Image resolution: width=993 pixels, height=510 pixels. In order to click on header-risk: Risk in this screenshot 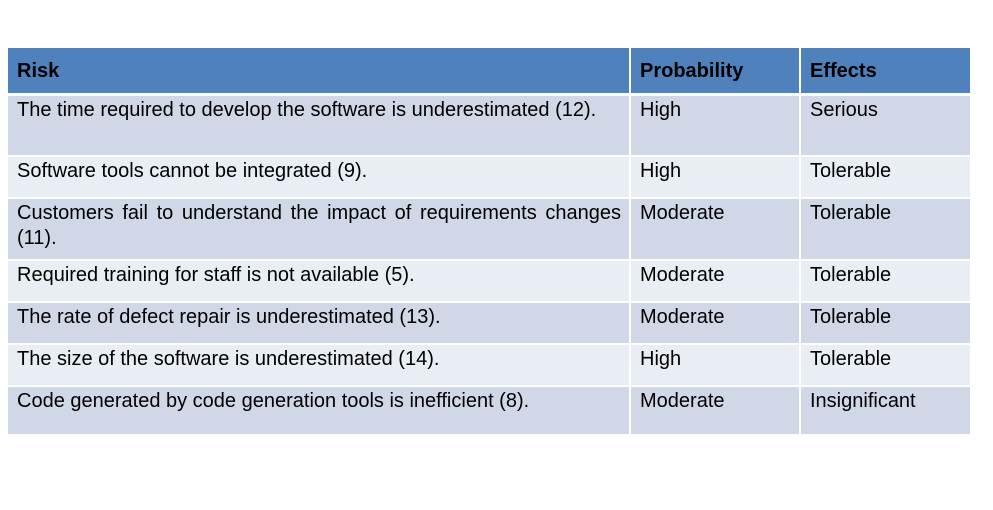, I will do `click(319, 72)`.